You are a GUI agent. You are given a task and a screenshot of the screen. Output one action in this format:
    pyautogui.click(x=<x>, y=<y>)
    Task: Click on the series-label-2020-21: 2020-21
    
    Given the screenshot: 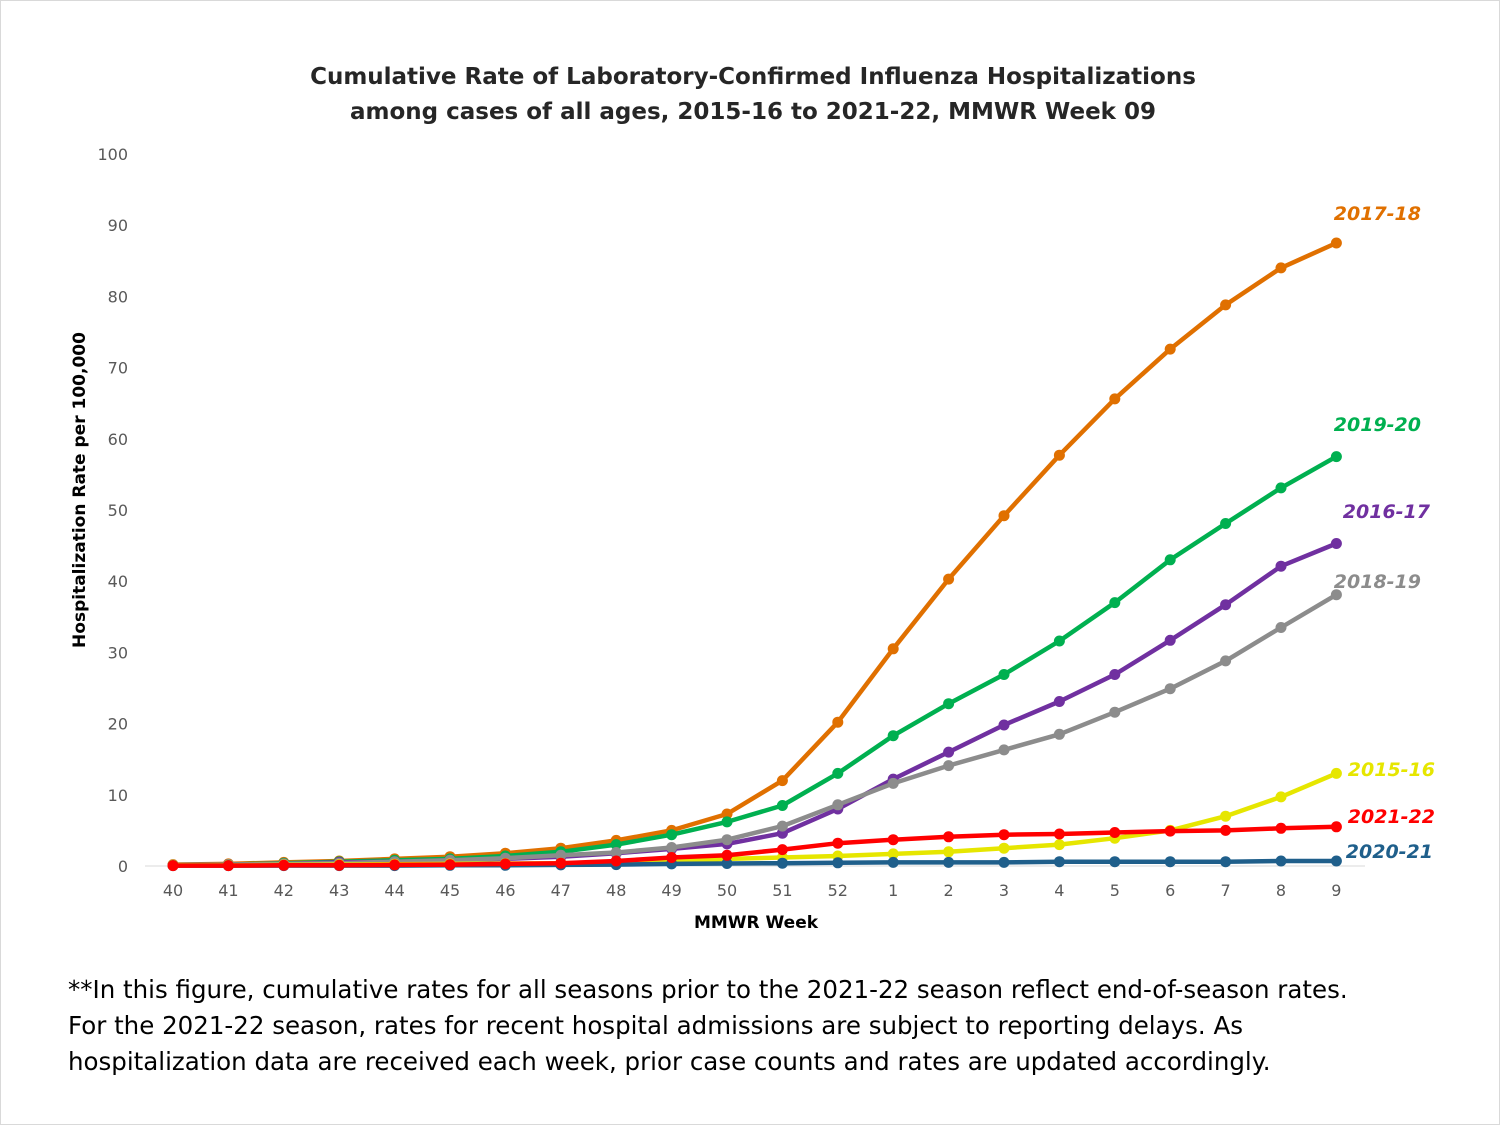 What is the action you would take?
    pyautogui.click(x=1389, y=852)
    